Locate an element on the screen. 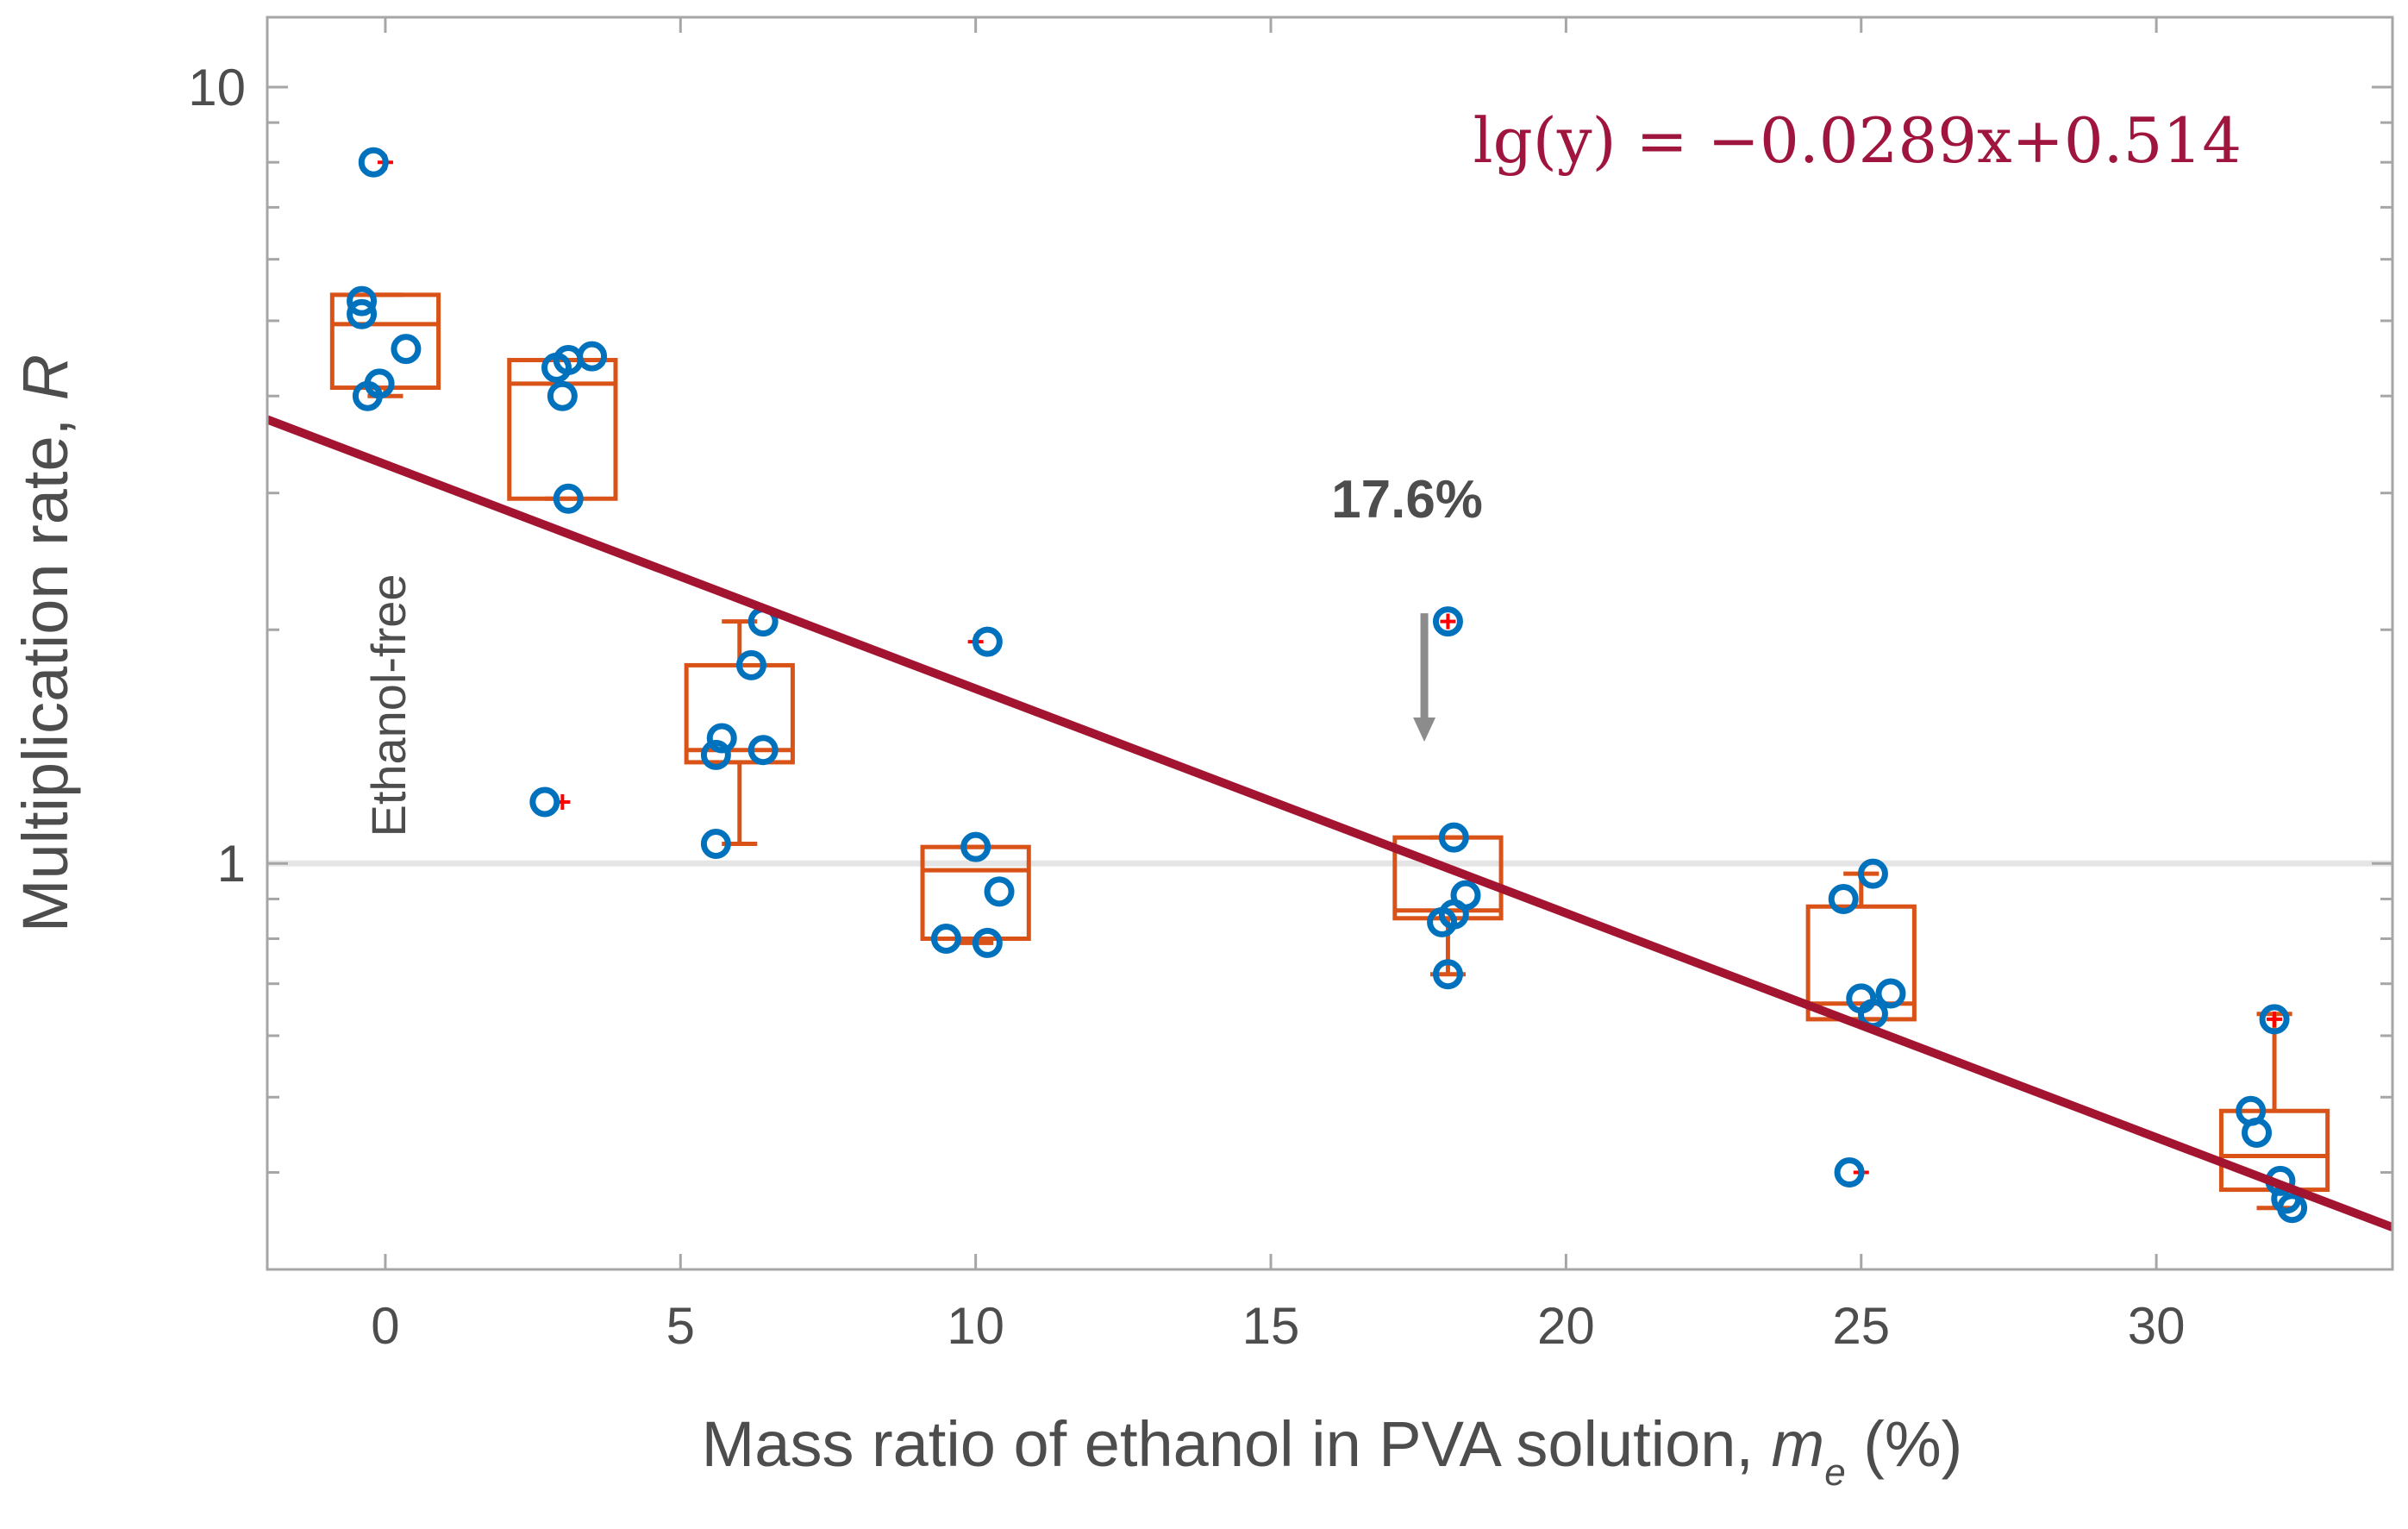 The height and width of the screenshot is (1529, 2408). x-tick-label: 10 is located at coordinates (976, 1326).